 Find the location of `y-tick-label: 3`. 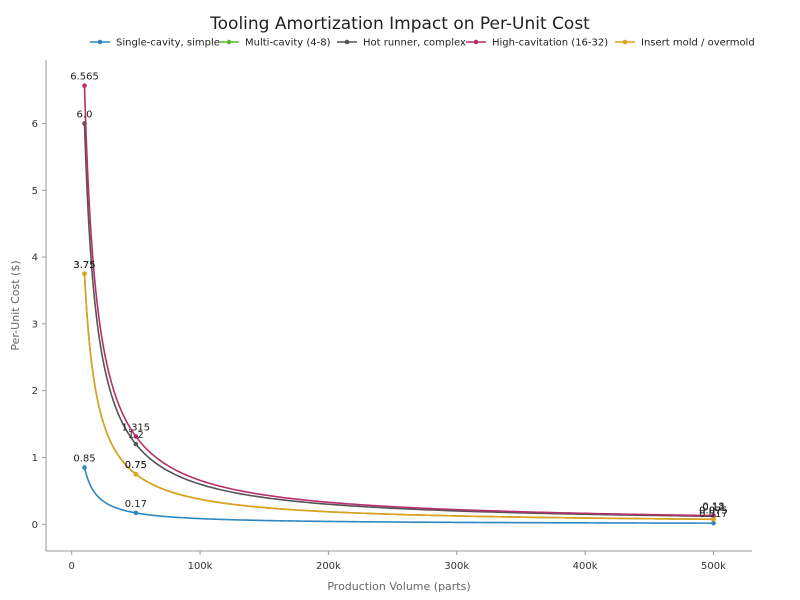

y-tick-label: 3 is located at coordinates (35, 324).